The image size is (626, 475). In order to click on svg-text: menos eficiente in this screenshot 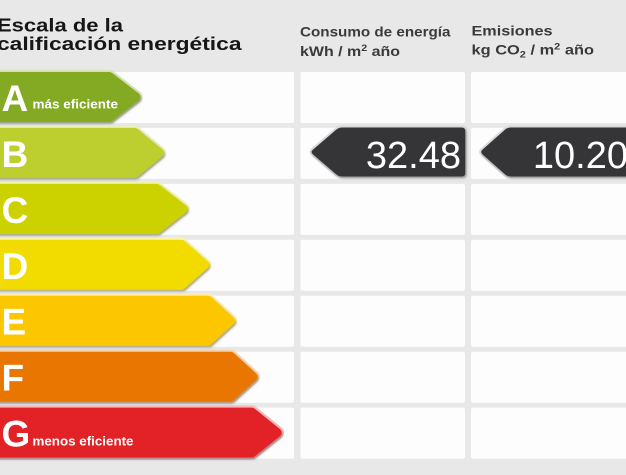, I will do `click(83, 440)`.